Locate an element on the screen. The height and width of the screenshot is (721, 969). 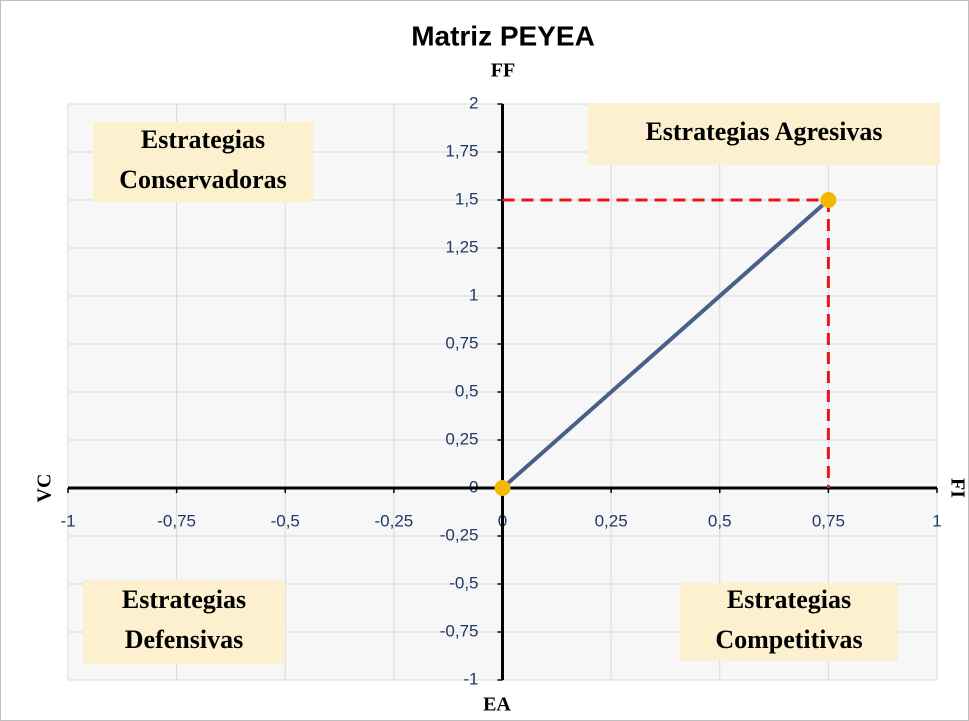
y-tick-label: 0,25 is located at coordinates (461, 438).